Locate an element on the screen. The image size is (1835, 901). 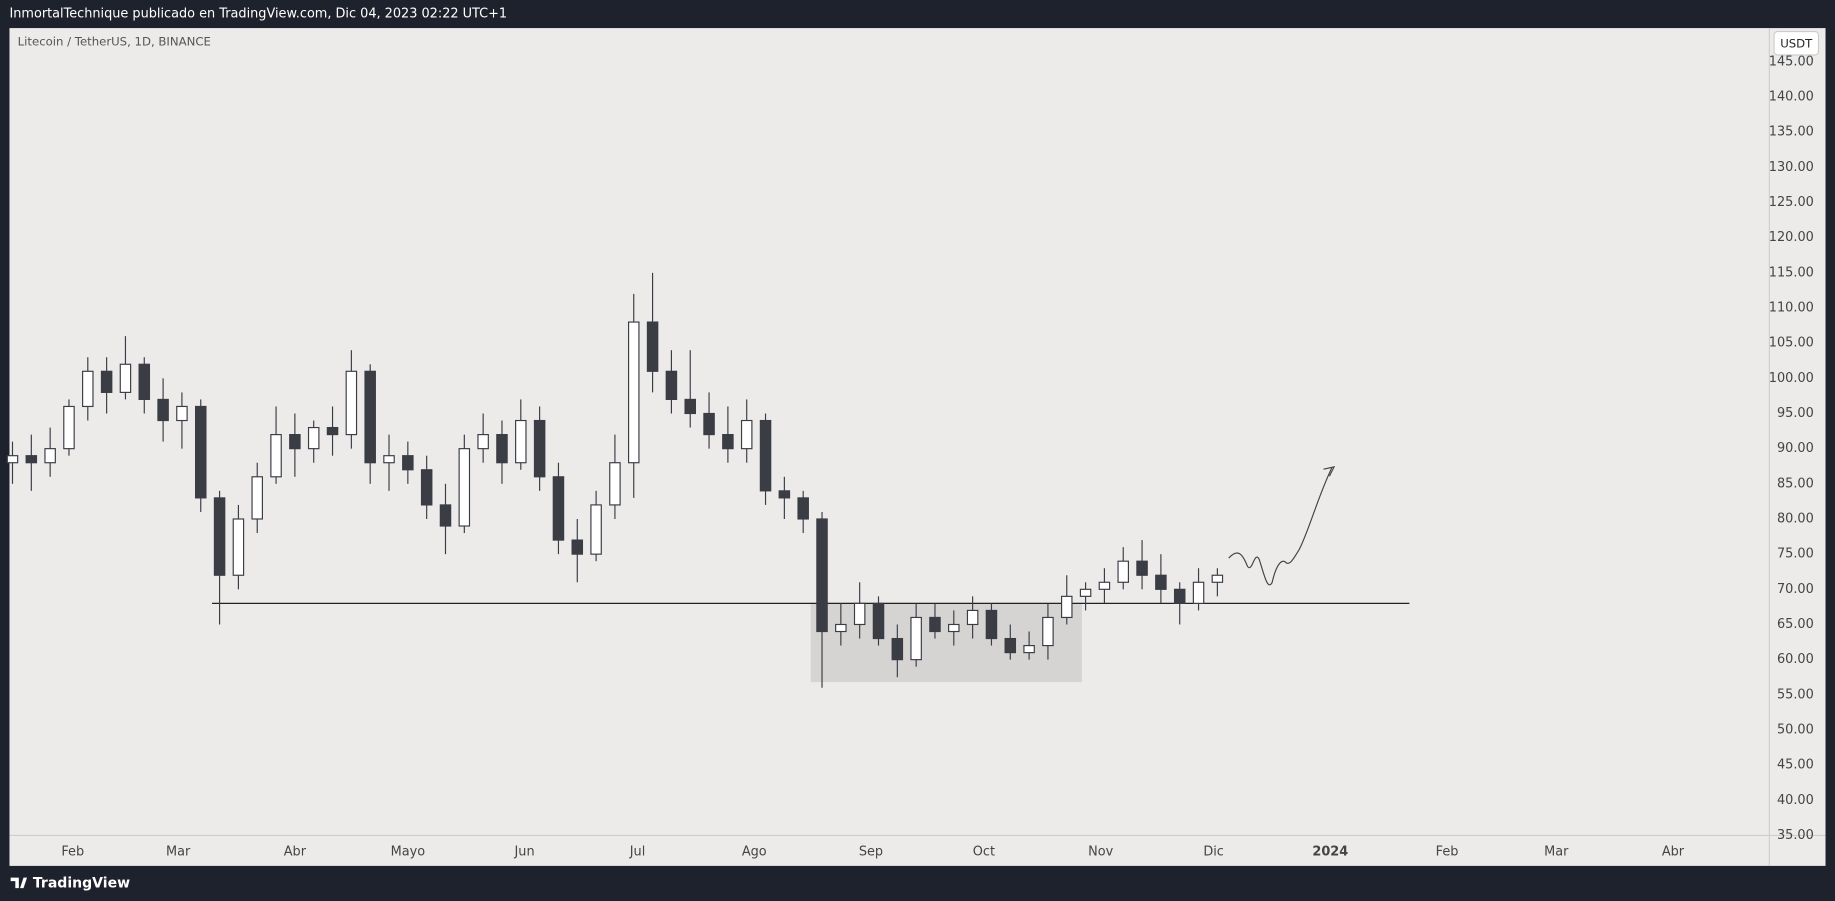
y-tick-label: 60.00 is located at coordinates (1795, 659).